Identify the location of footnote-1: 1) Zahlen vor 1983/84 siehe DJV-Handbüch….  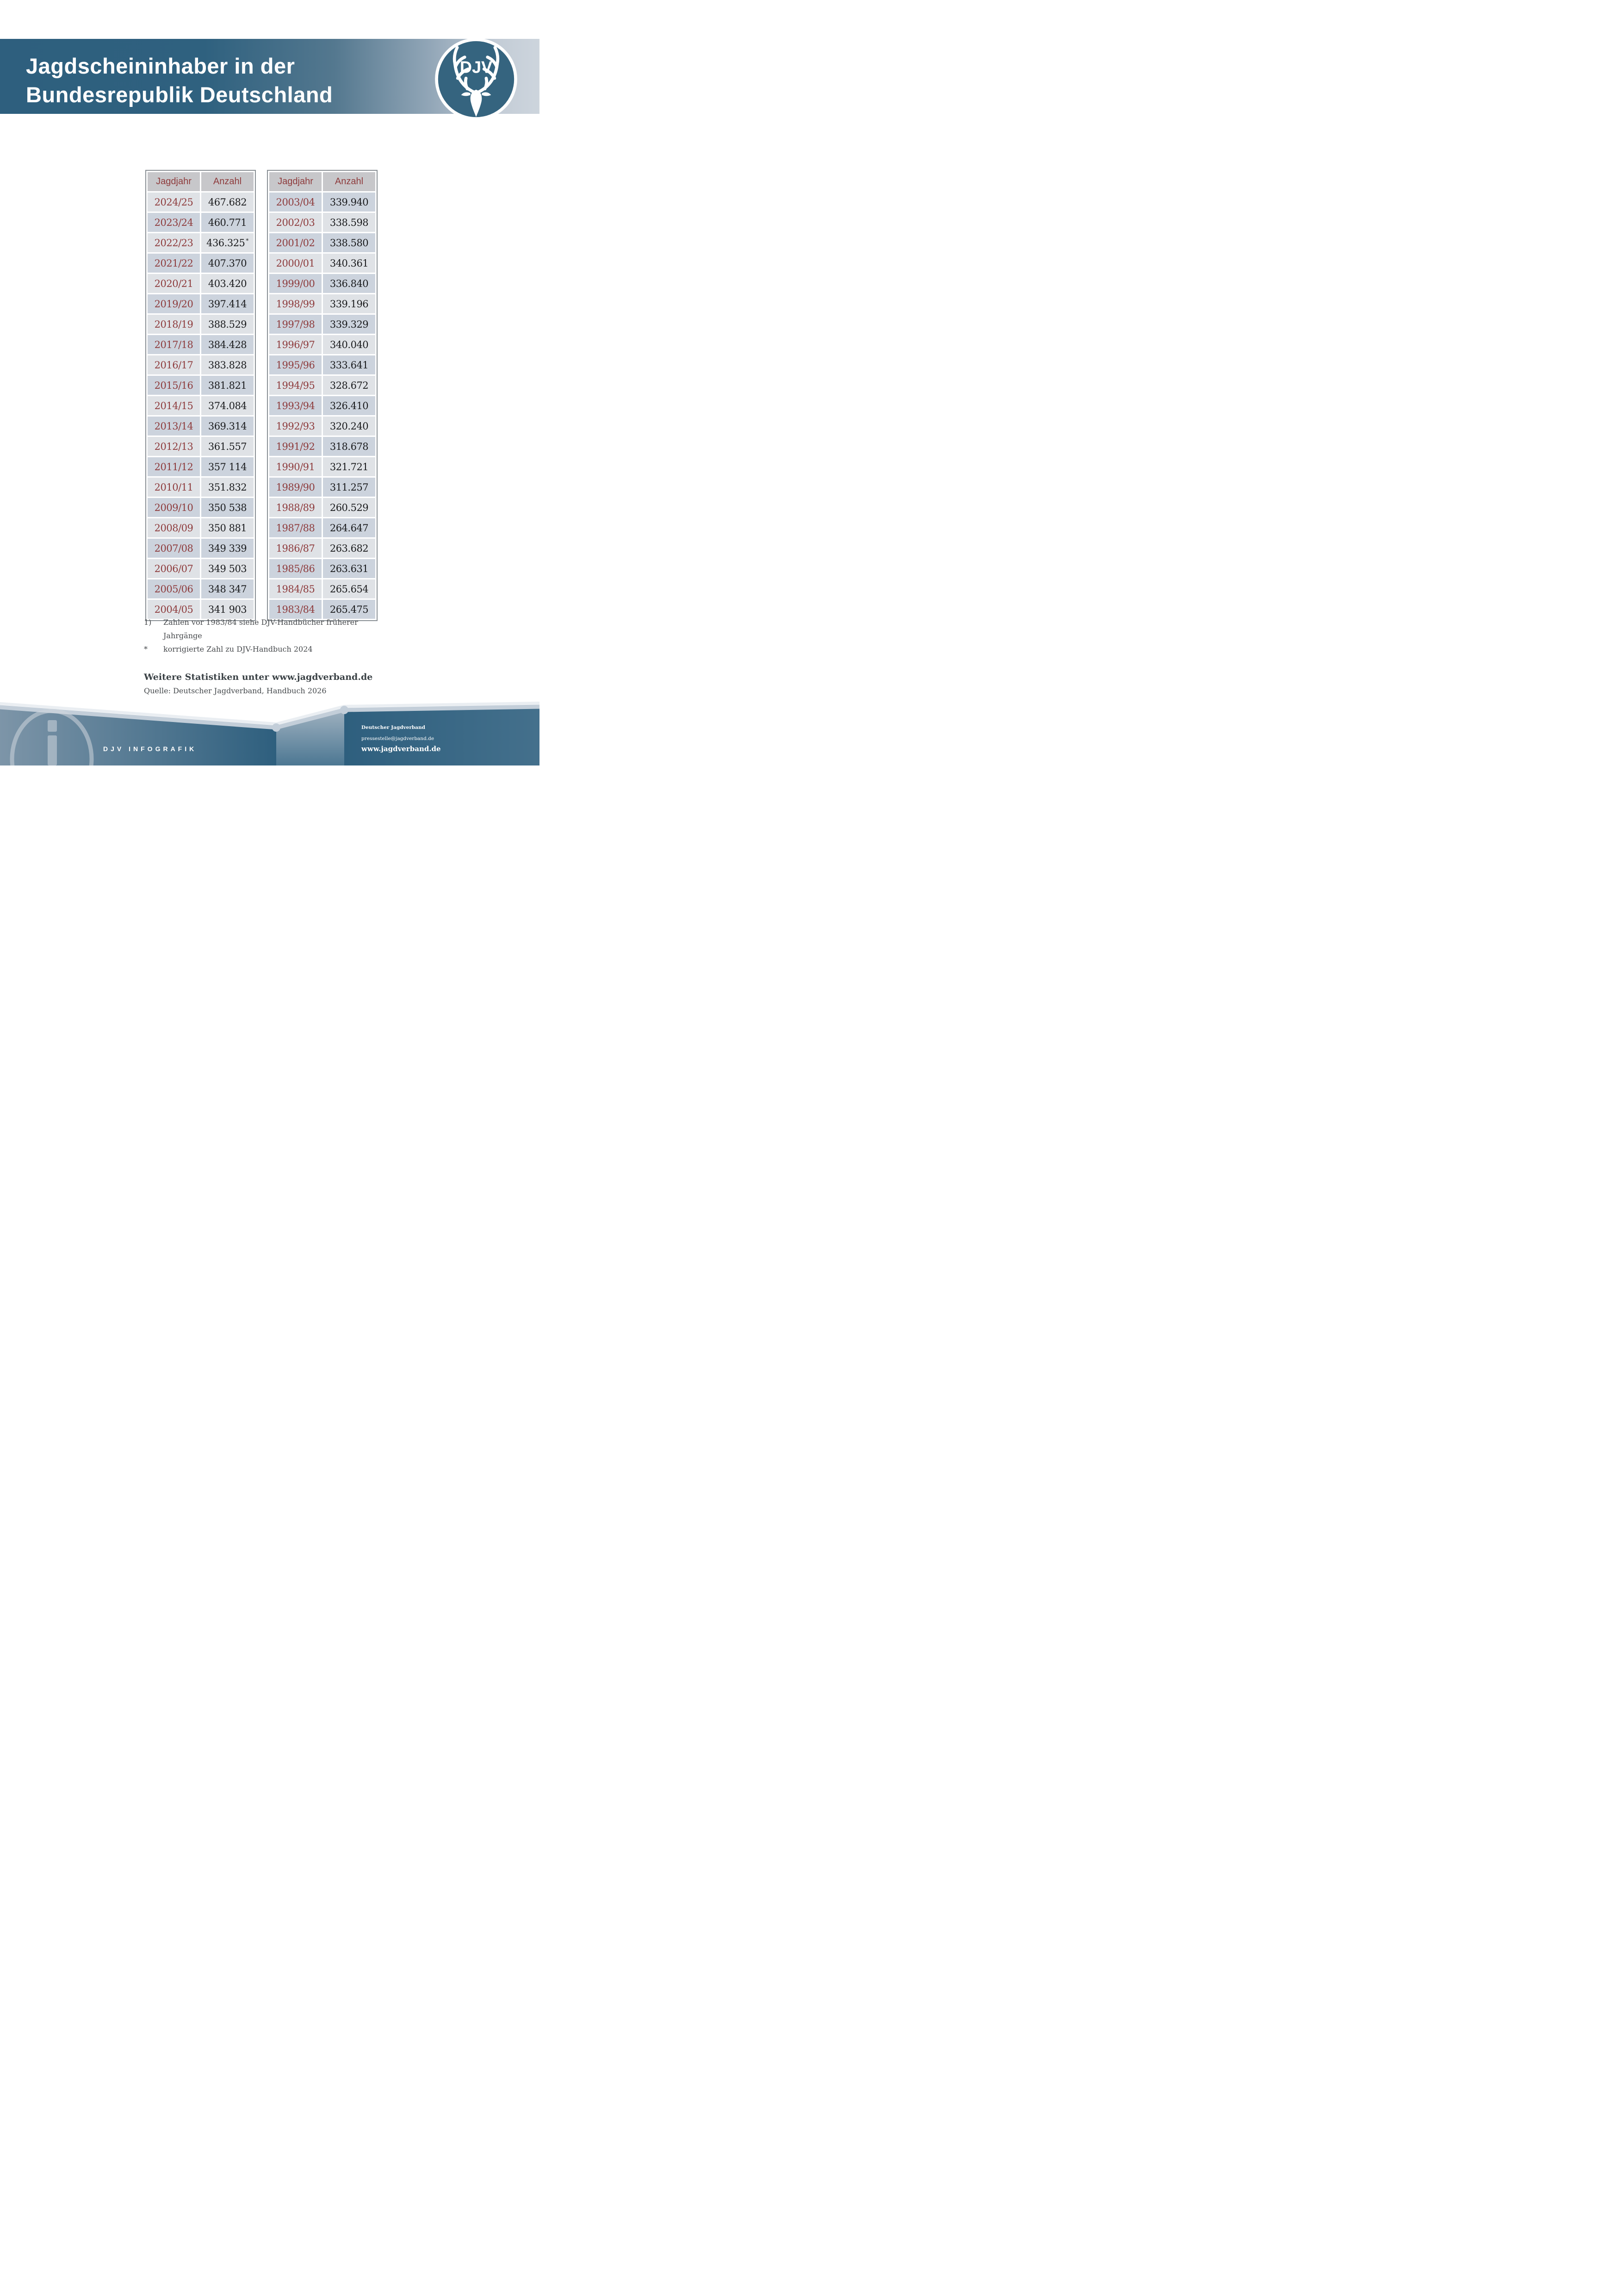
(259, 629).